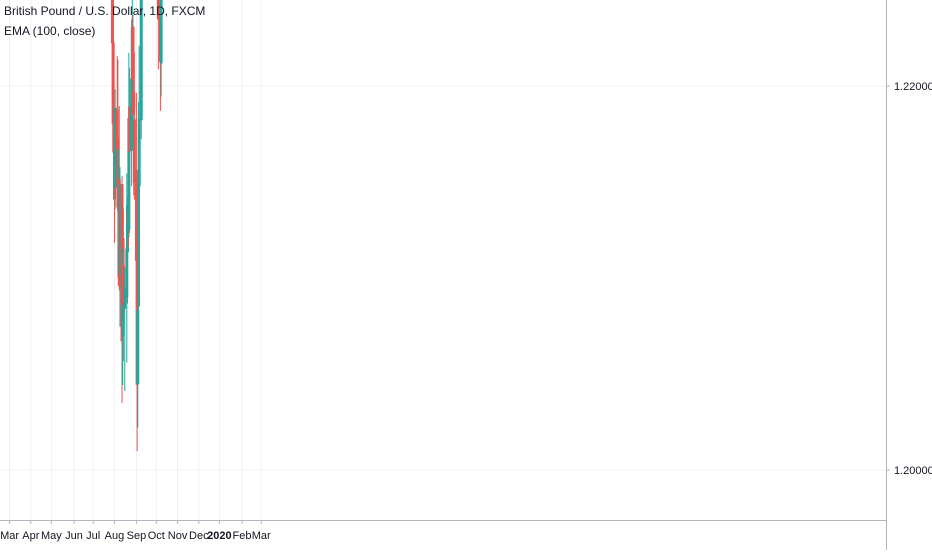 This screenshot has height=555, width=932. I want to click on candles, so click(136, 226).